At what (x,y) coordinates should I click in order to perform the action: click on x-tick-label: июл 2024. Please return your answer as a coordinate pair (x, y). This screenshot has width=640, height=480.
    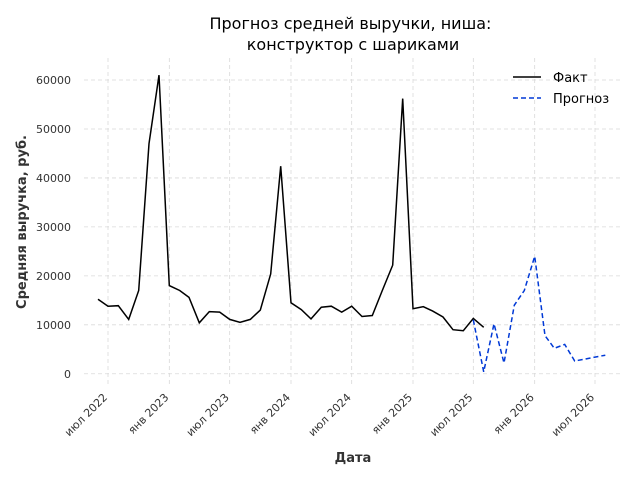
    Looking at the image, I should click on (330, 415).